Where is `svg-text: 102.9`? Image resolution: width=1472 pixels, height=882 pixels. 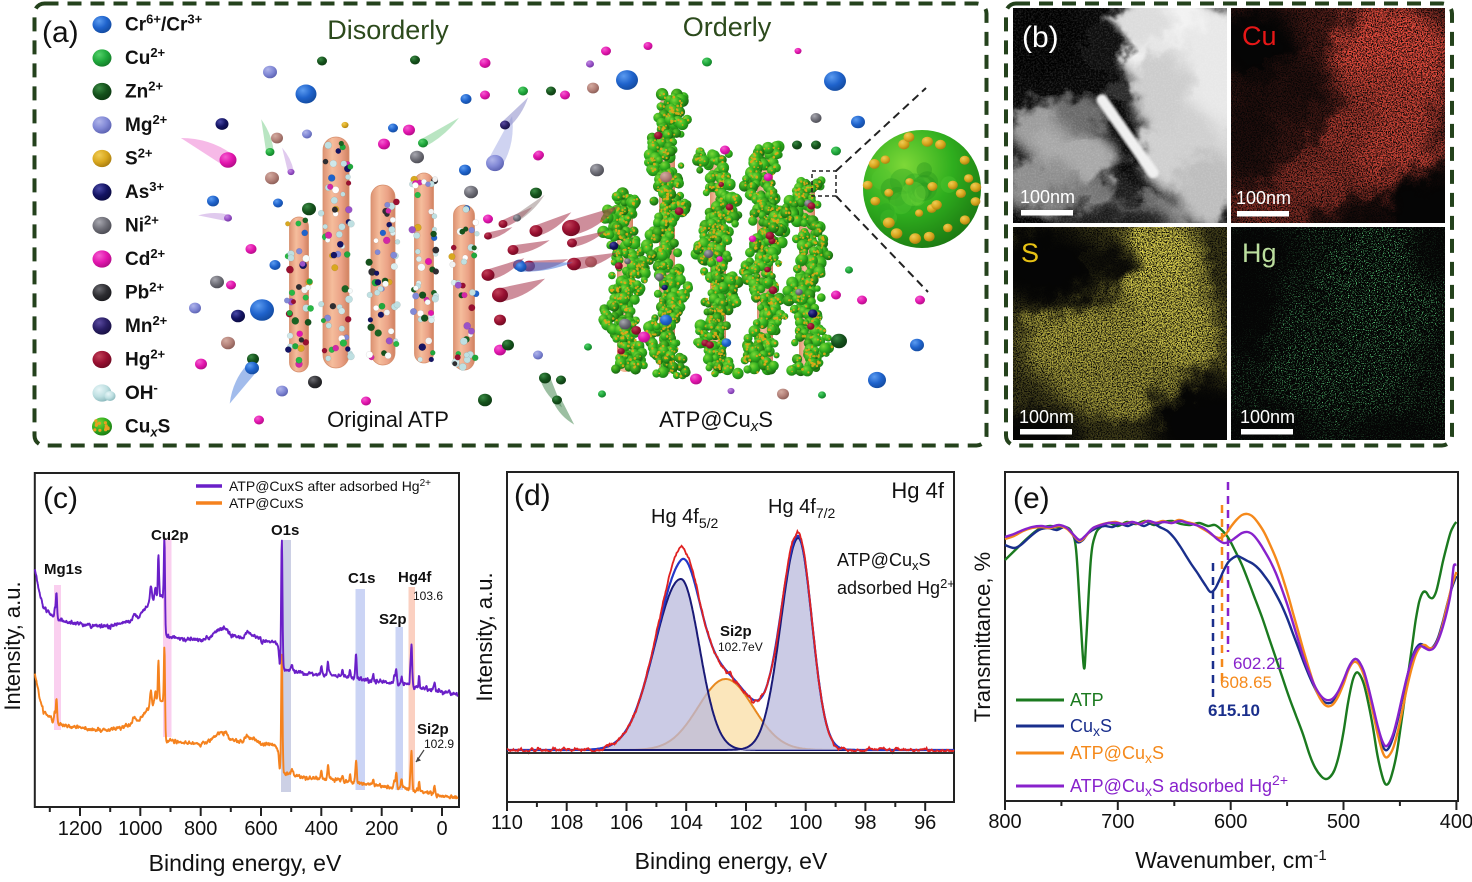
svg-text: 102.9 is located at coordinates (439, 744).